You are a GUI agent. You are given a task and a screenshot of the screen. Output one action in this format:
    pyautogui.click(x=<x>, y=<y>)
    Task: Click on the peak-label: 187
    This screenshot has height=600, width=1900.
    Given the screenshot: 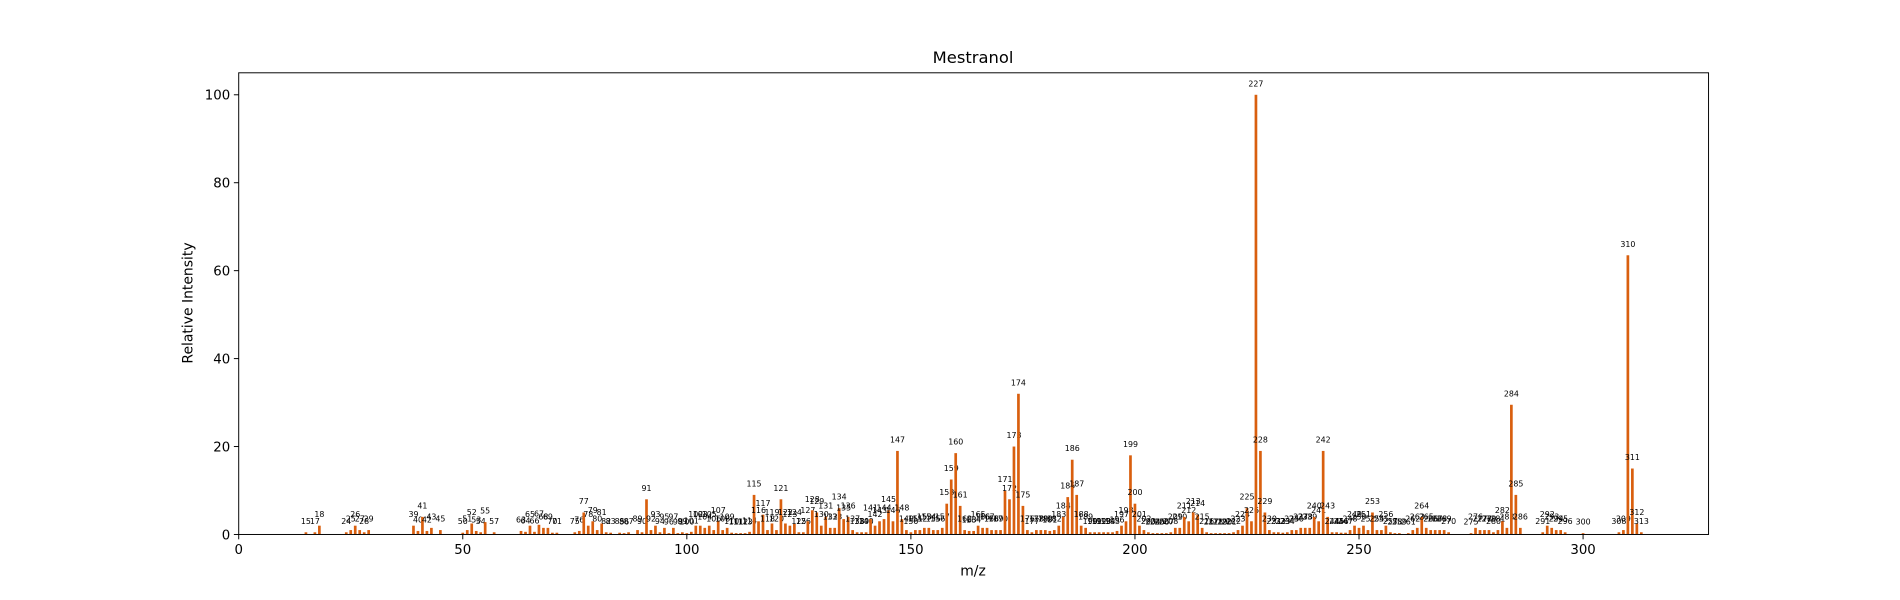 What is the action you would take?
    pyautogui.click(x=1076, y=483)
    